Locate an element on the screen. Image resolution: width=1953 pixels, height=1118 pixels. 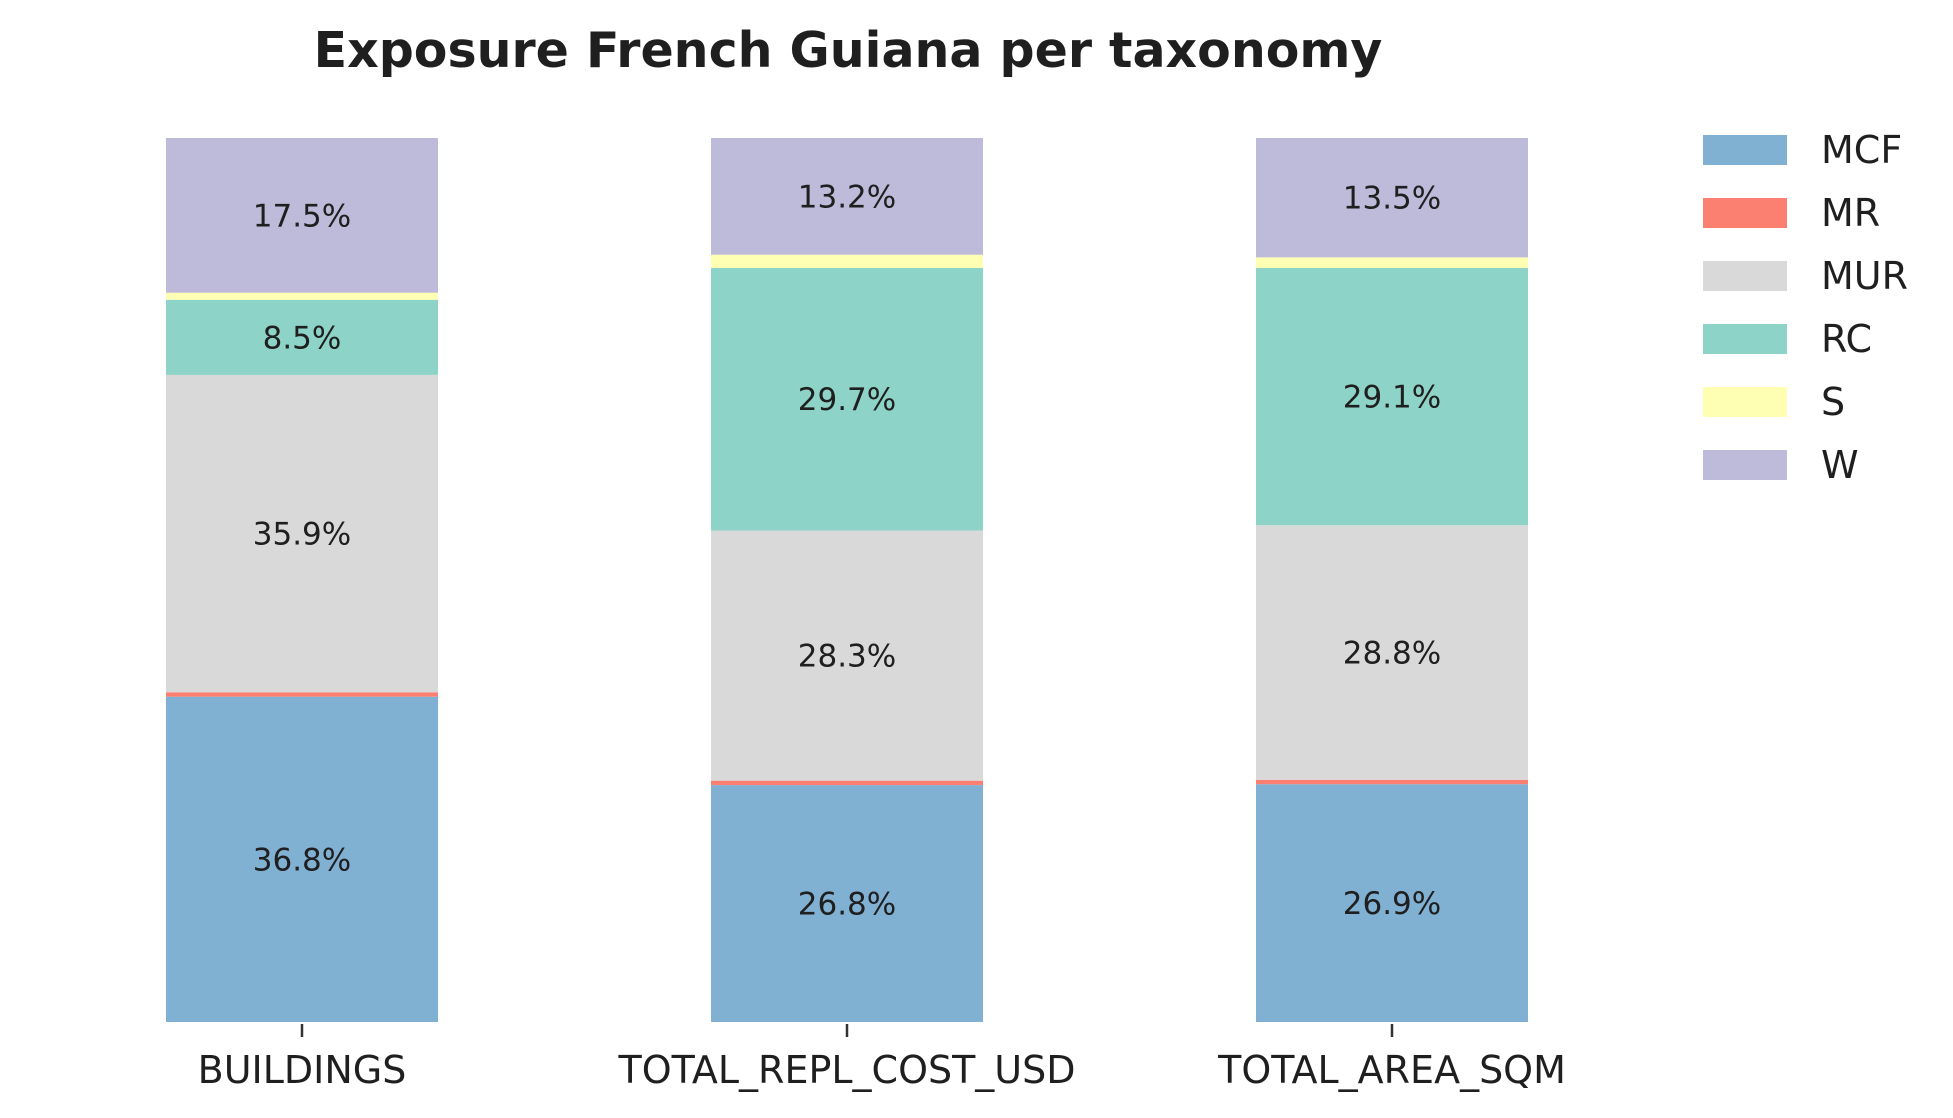
chart-title: Exposure French Guiana per taxonomy is located at coordinates (848, 50).